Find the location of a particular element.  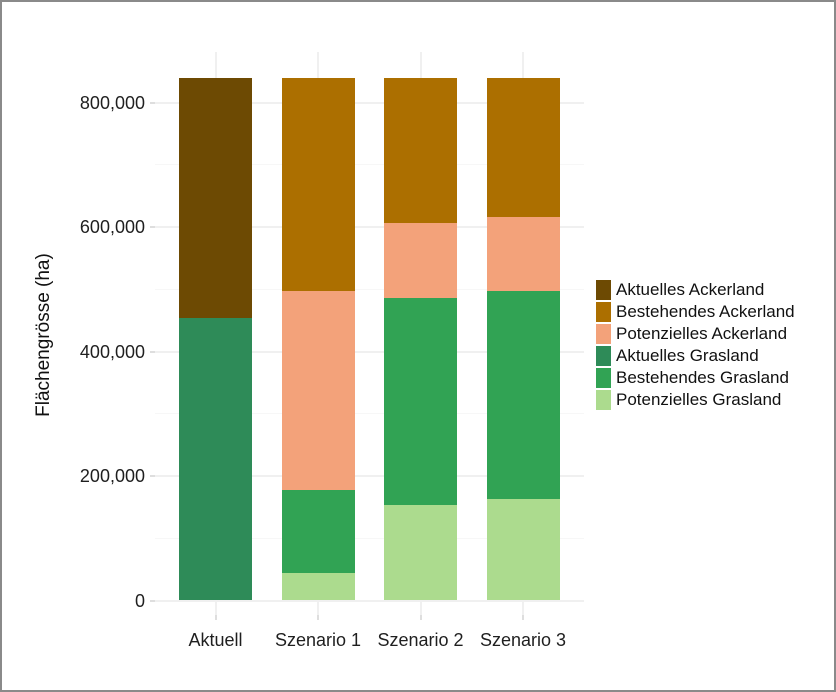

legend-label: Aktuelles Grasland is located at coordinates (687, 355).